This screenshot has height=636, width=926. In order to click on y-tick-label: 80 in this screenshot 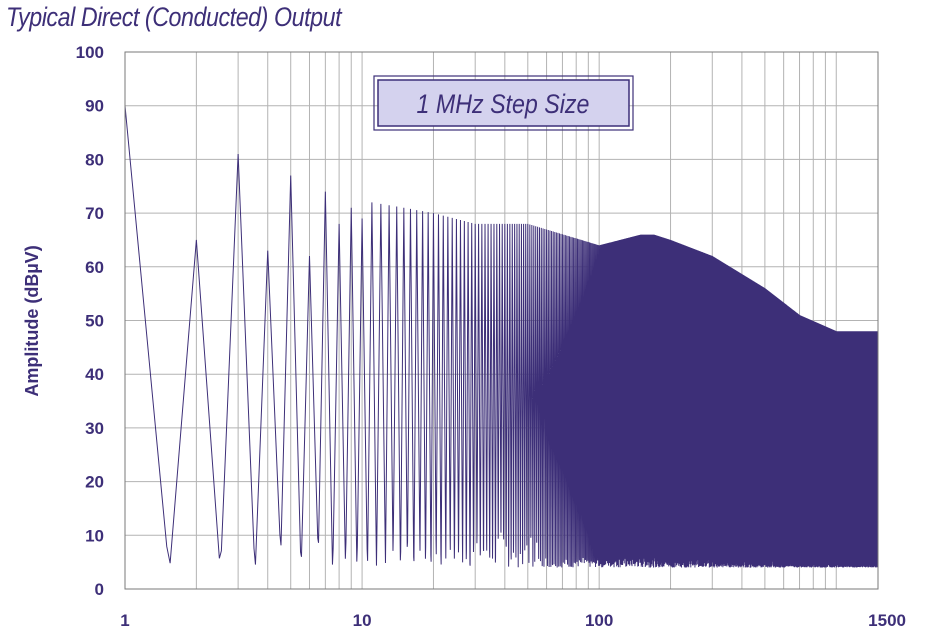, I will do `click(94, 159)`.